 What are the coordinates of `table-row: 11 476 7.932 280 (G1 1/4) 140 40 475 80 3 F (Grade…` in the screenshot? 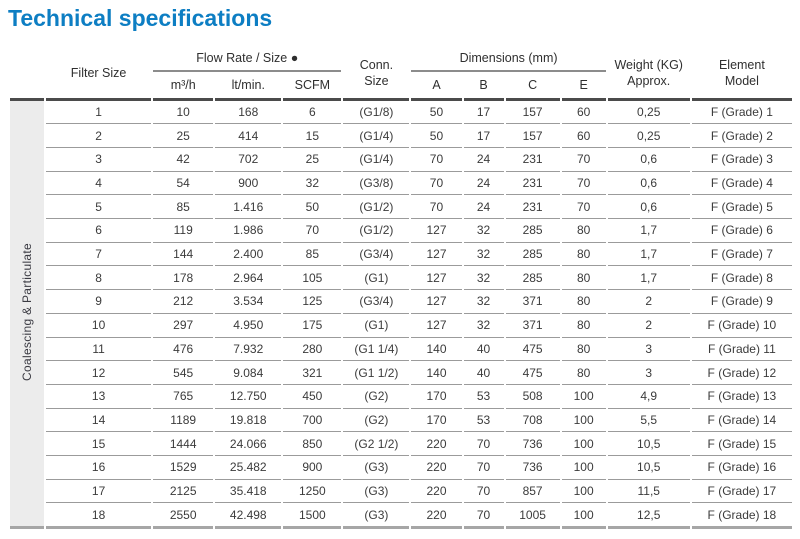 It's located at (401, 348).